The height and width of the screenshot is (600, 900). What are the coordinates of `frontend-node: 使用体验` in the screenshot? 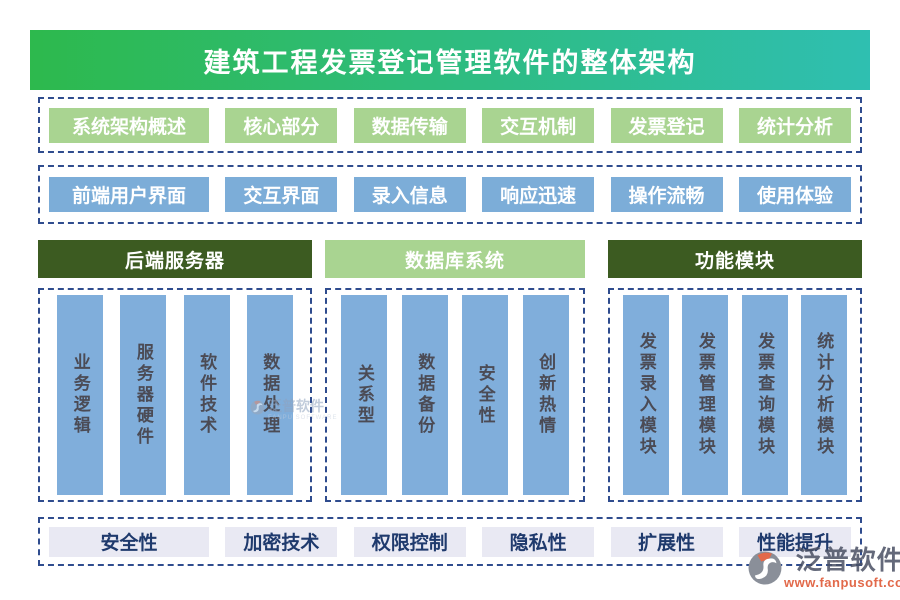 It's located at (794, 194).